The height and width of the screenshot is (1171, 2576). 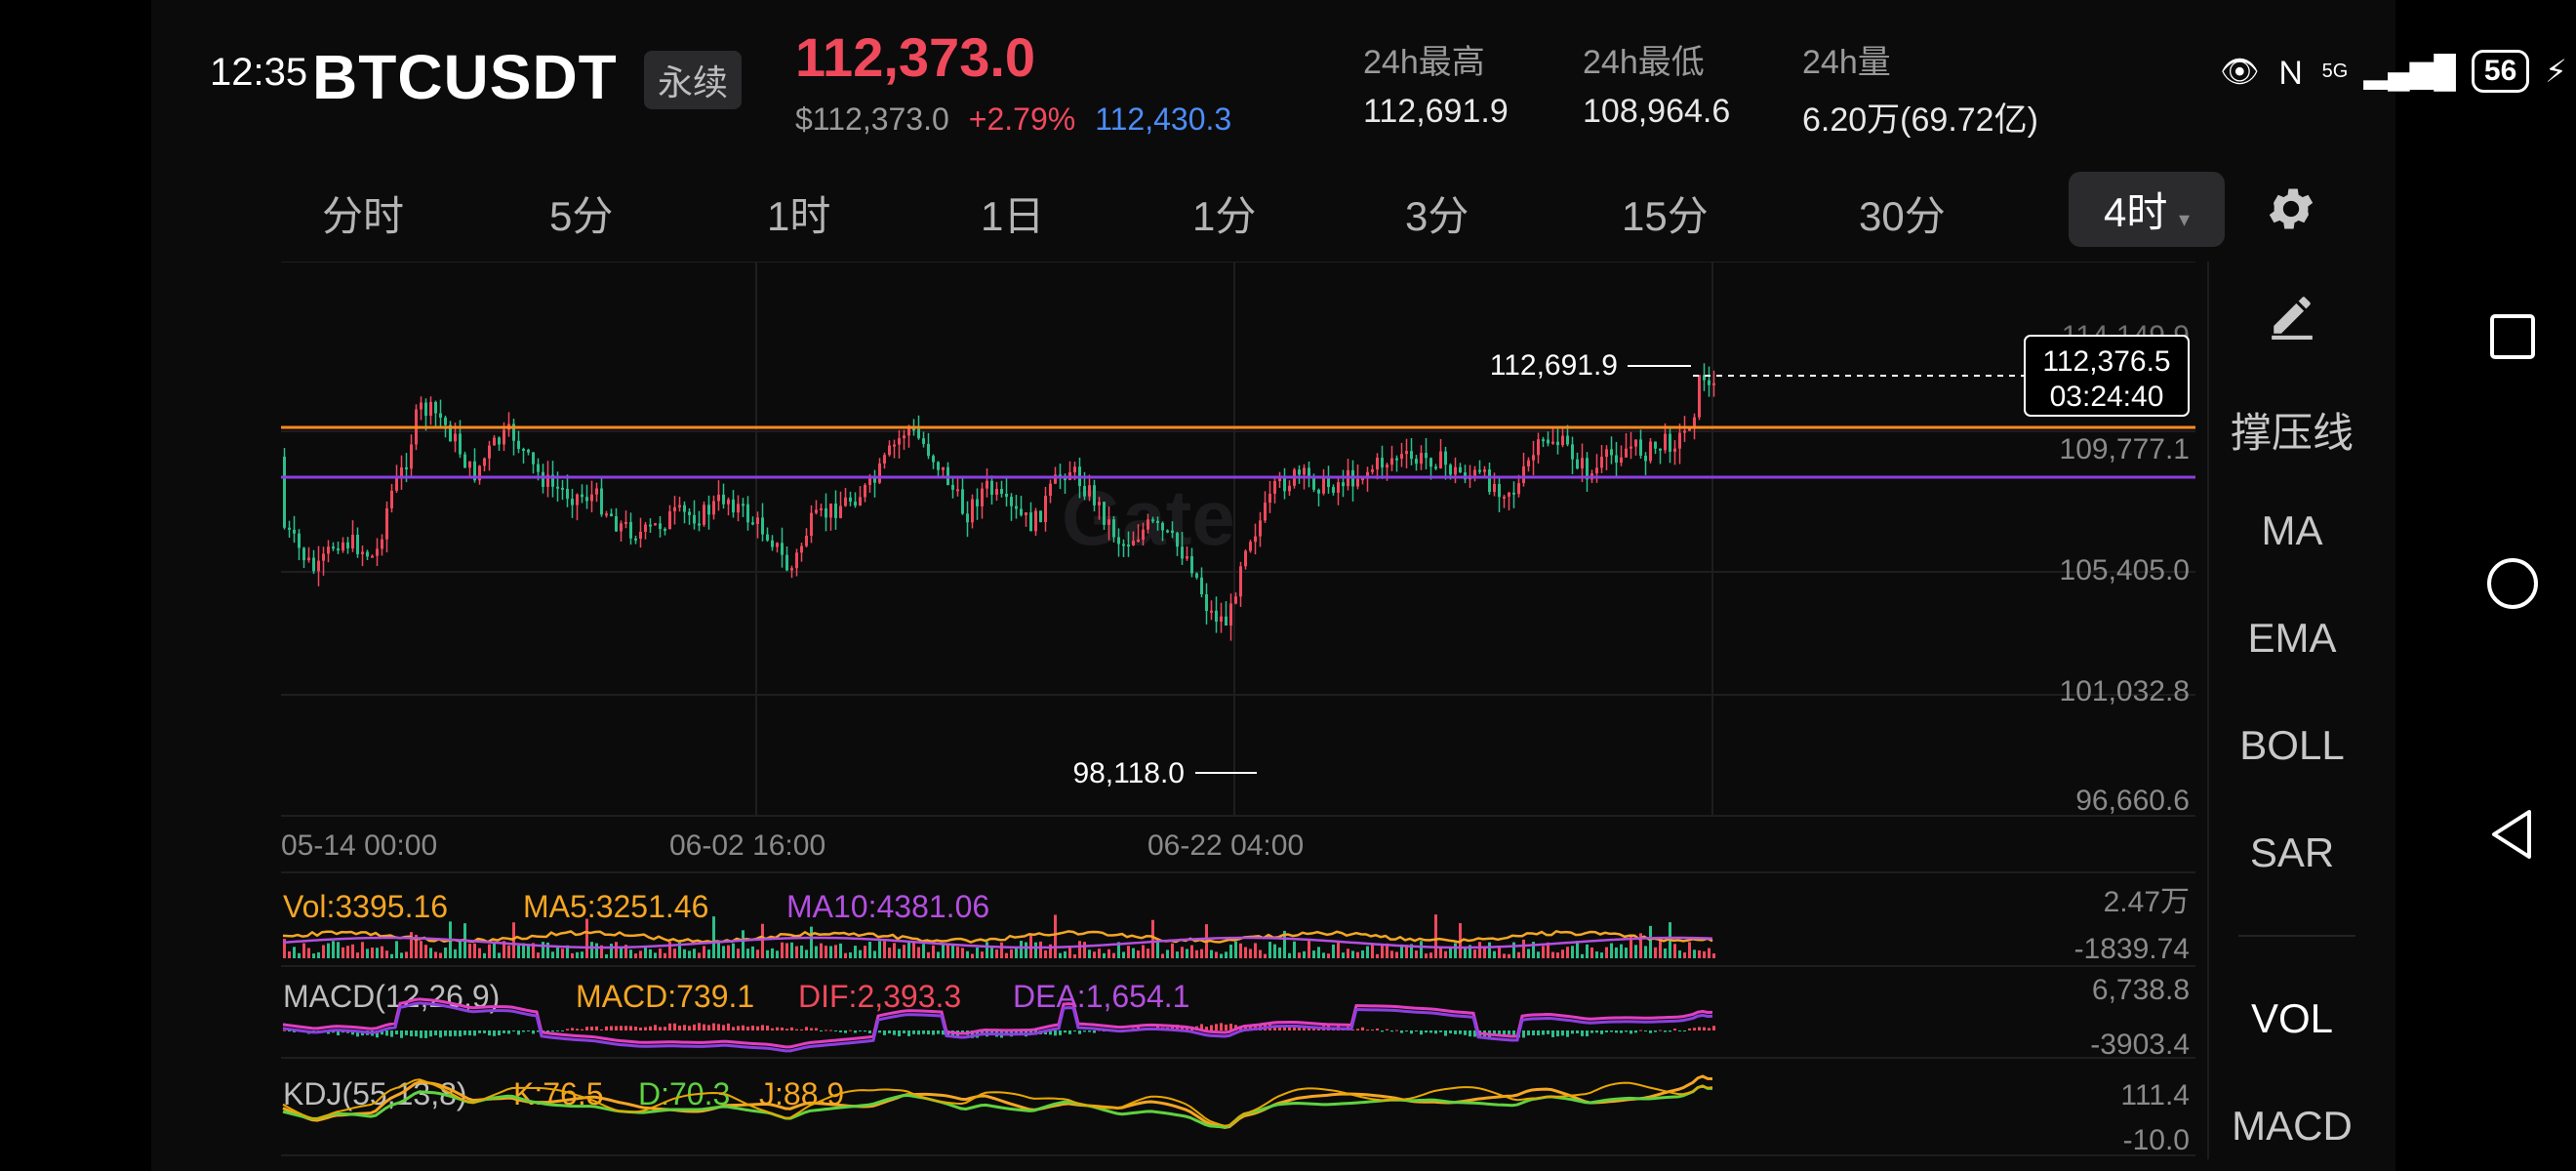 What do you see at coordinates (2140, 1045) in the screenshot?
I see `macd-axis-min: -3903.4` at bounding box center [2140, 1045].